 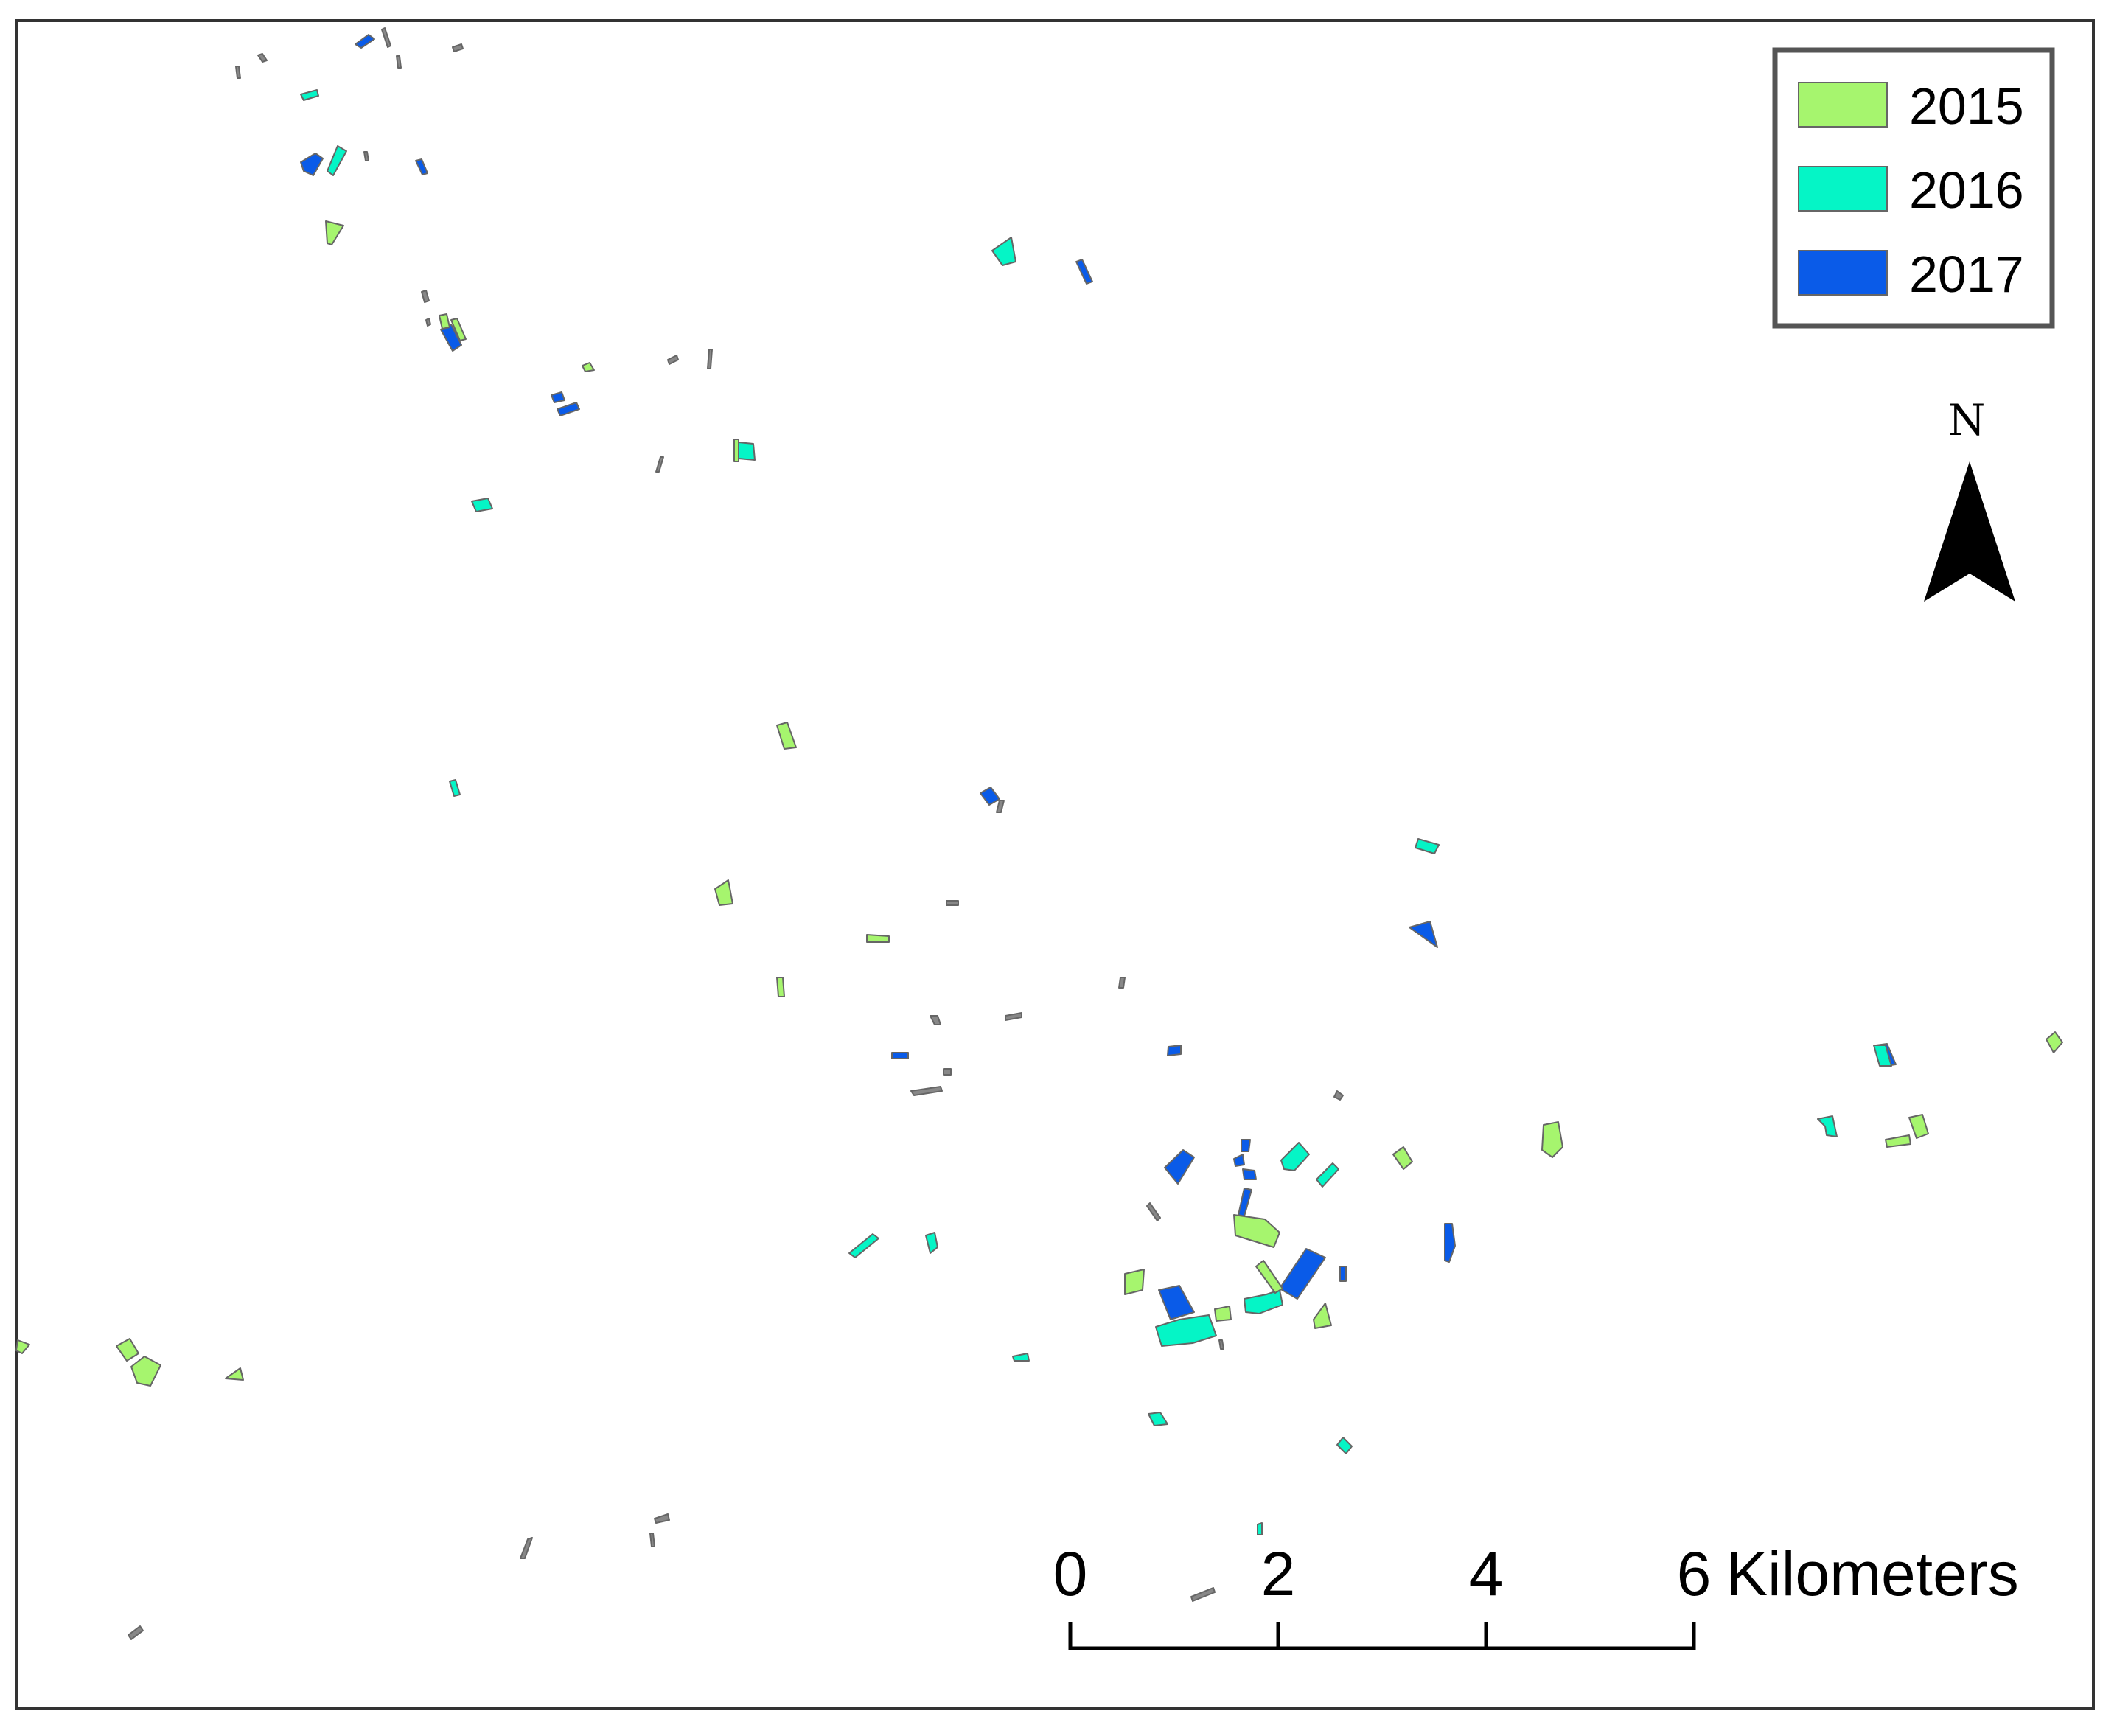 I want to click on scale-tick-0: 0, so click(x=1070, y=1573).